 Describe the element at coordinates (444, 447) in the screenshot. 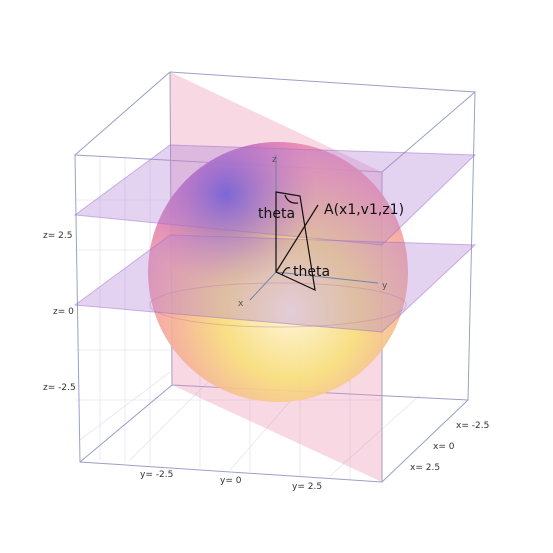

I see `x-tick-label: x= 0` at that location.